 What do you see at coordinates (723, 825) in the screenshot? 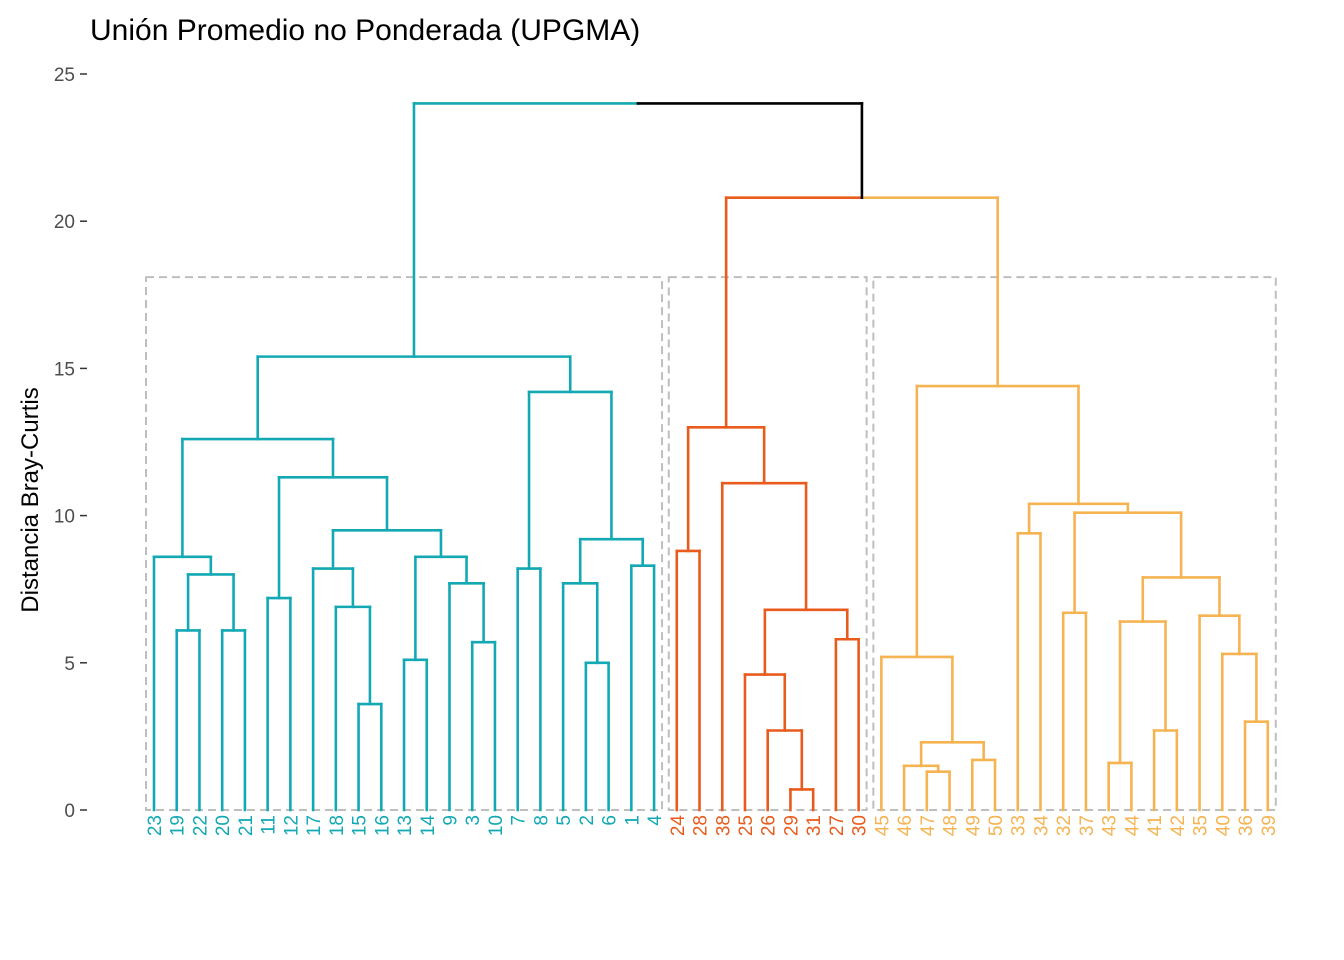
I see `leaf-label-38: 38` at bounding box center [723, 825].